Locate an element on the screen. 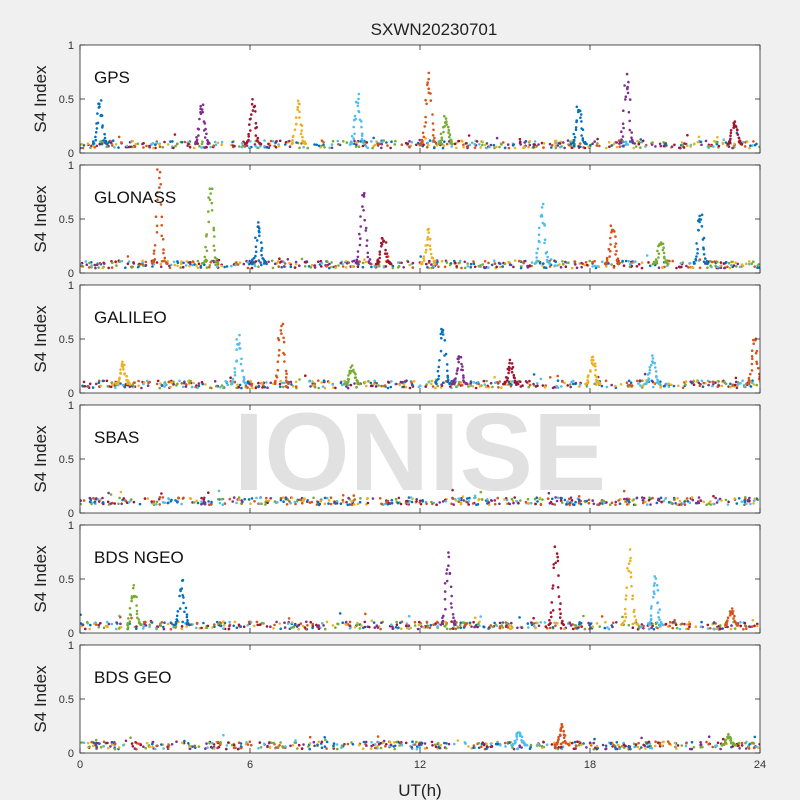 This screenshot has height=800, width=800. y-tick-label: 0.5 is located at coordinates (66, 100).